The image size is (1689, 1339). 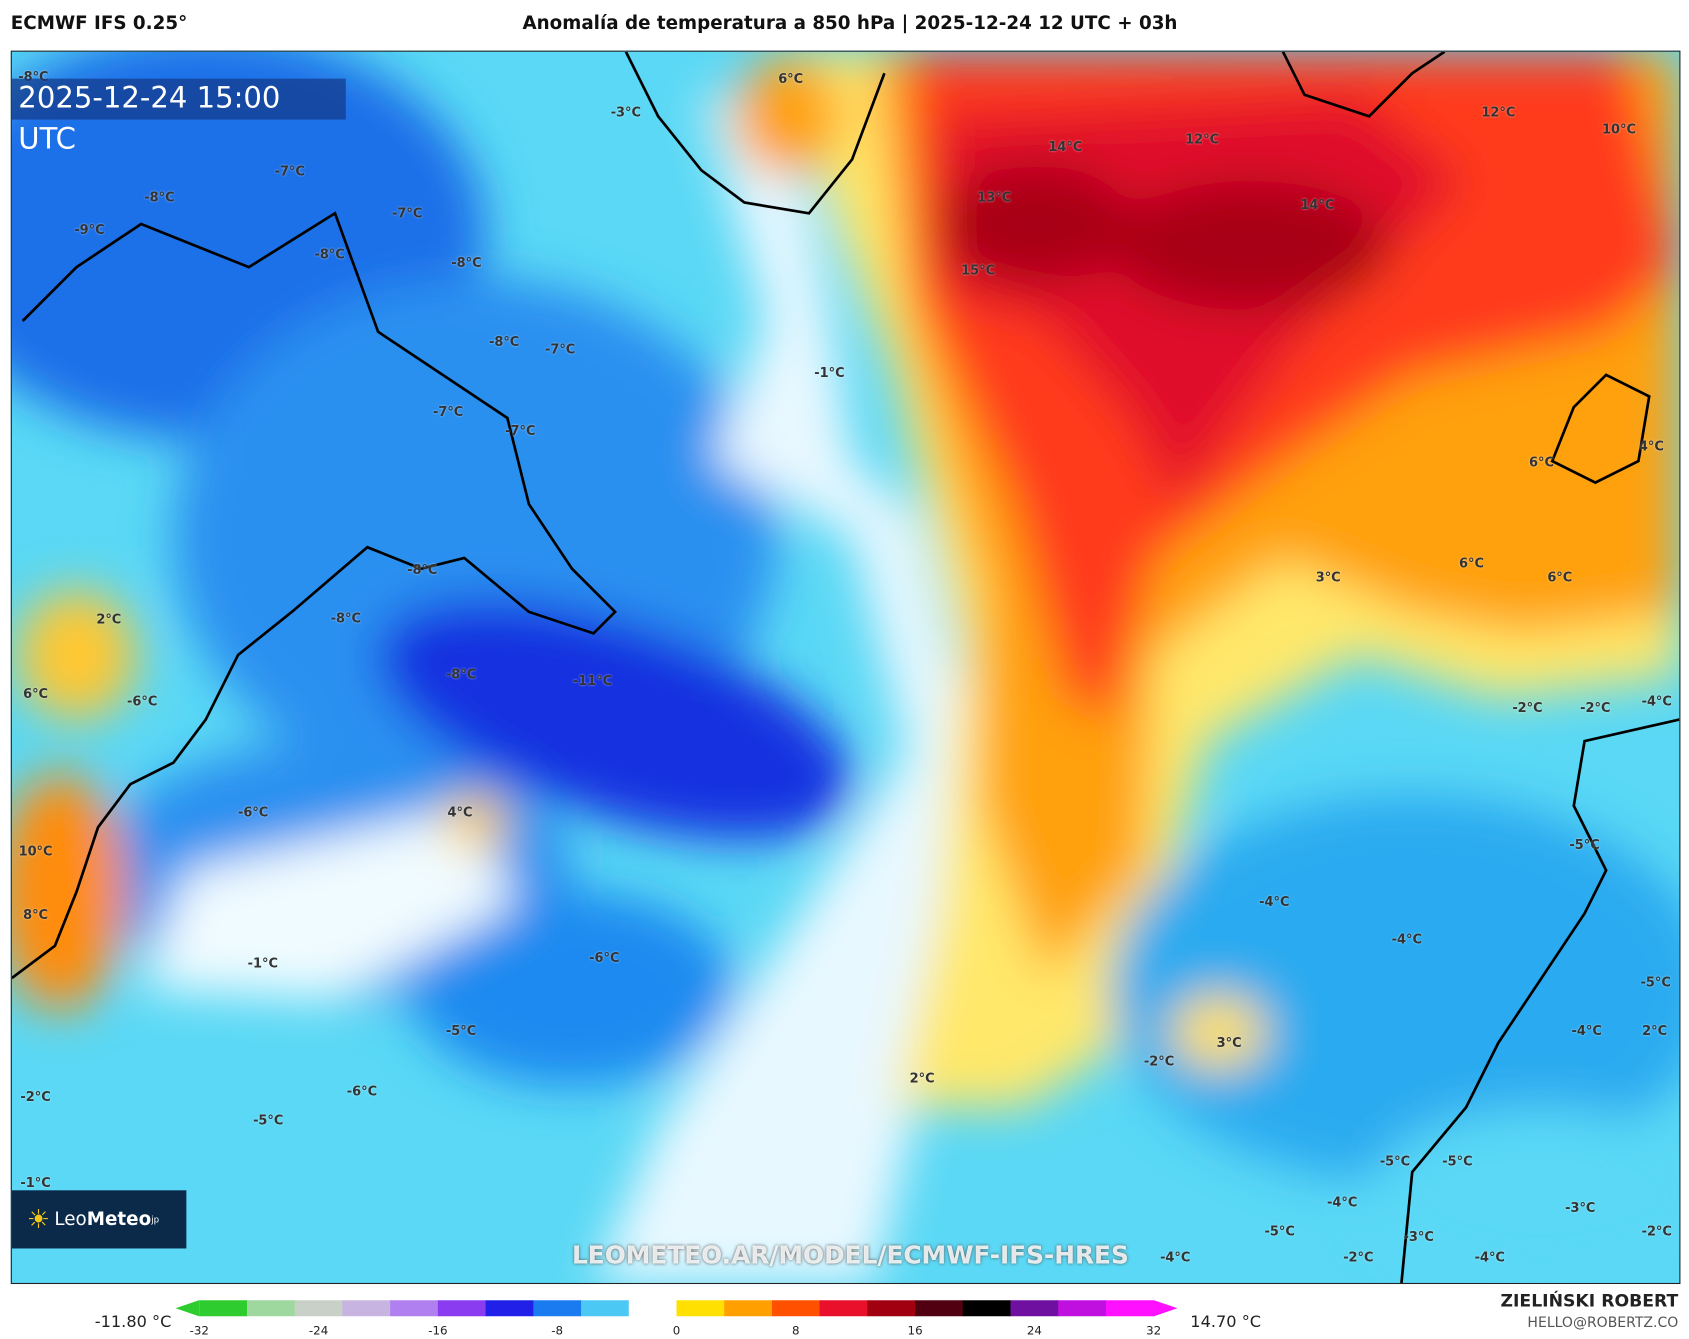 I want to click on watermark: LEOMETEO.AR/MODEL/ECMWF-IFS-HRES, so click(x=850, y=1256).